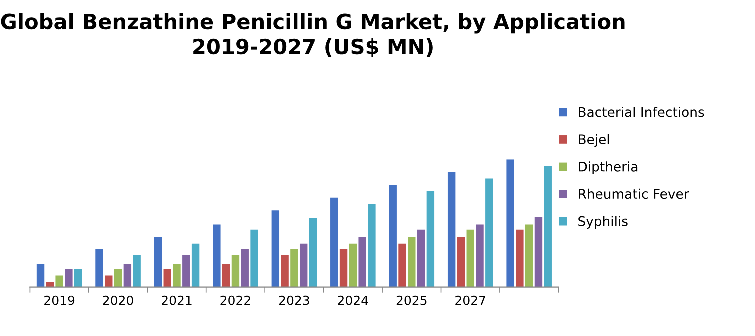 This screenshot has width=755, height=336. What do you see at coordinates (594, 141) in the screenshot?
I see `legend-label: Bejel` at bounding box center [594, 141].